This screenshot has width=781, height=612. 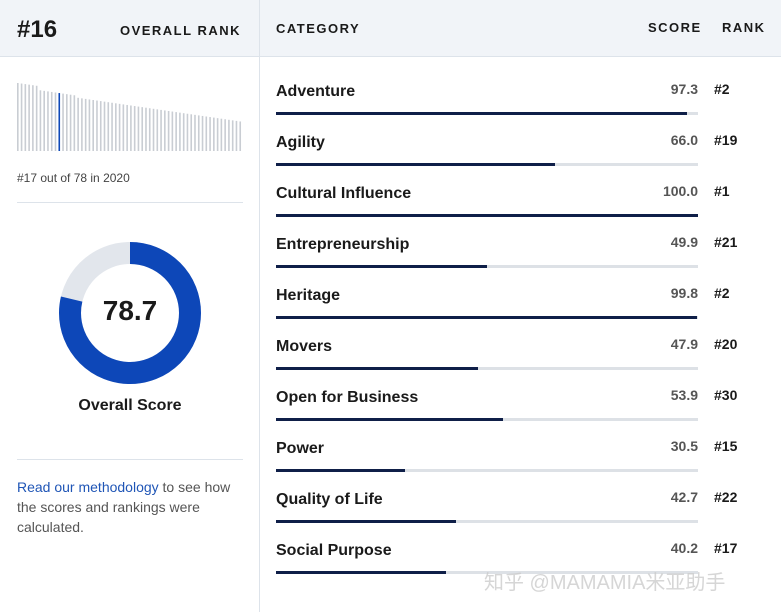 What do you see at coordinates (73, 178) in the screenshot?
I see `previous-rank-caption: #17 out of 78 in 2020` at bounding box center [73, 178].